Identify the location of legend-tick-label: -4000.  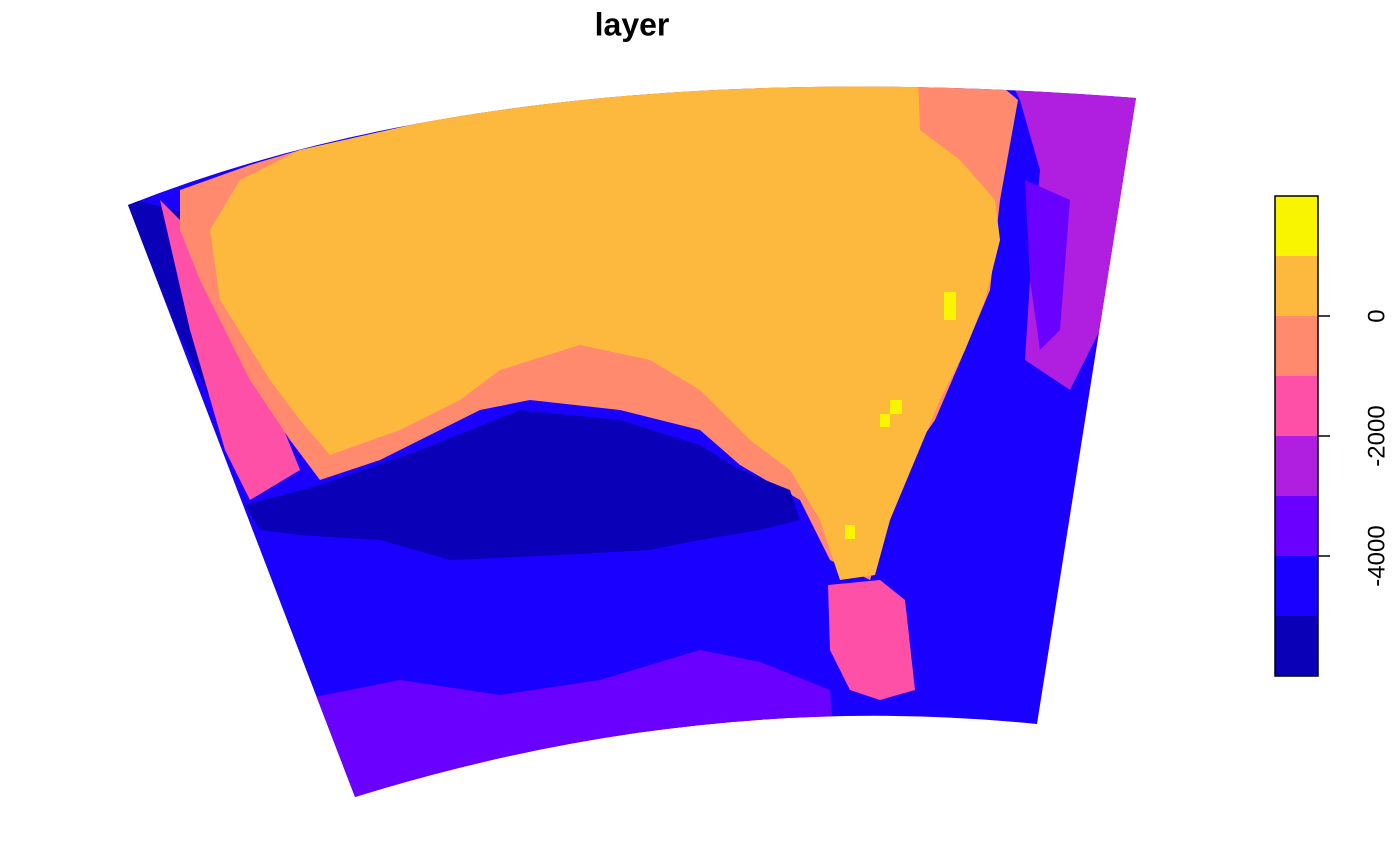
(1376, 555).